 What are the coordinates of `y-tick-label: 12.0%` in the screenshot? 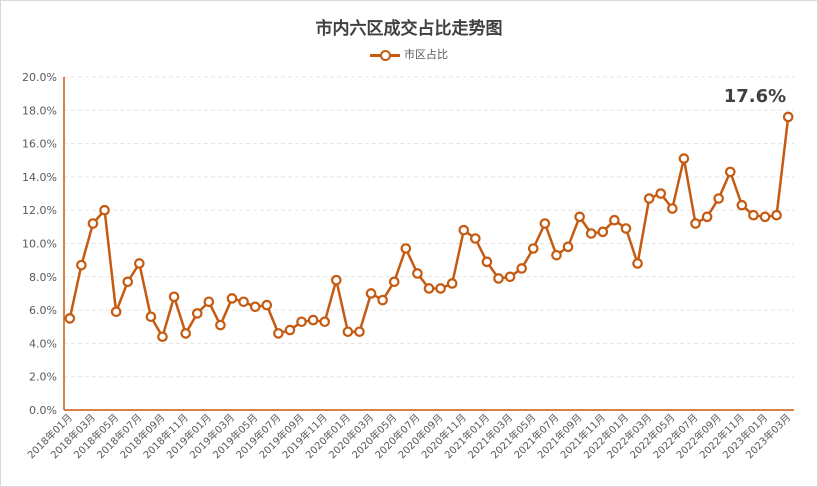 It's located at (39, 210).